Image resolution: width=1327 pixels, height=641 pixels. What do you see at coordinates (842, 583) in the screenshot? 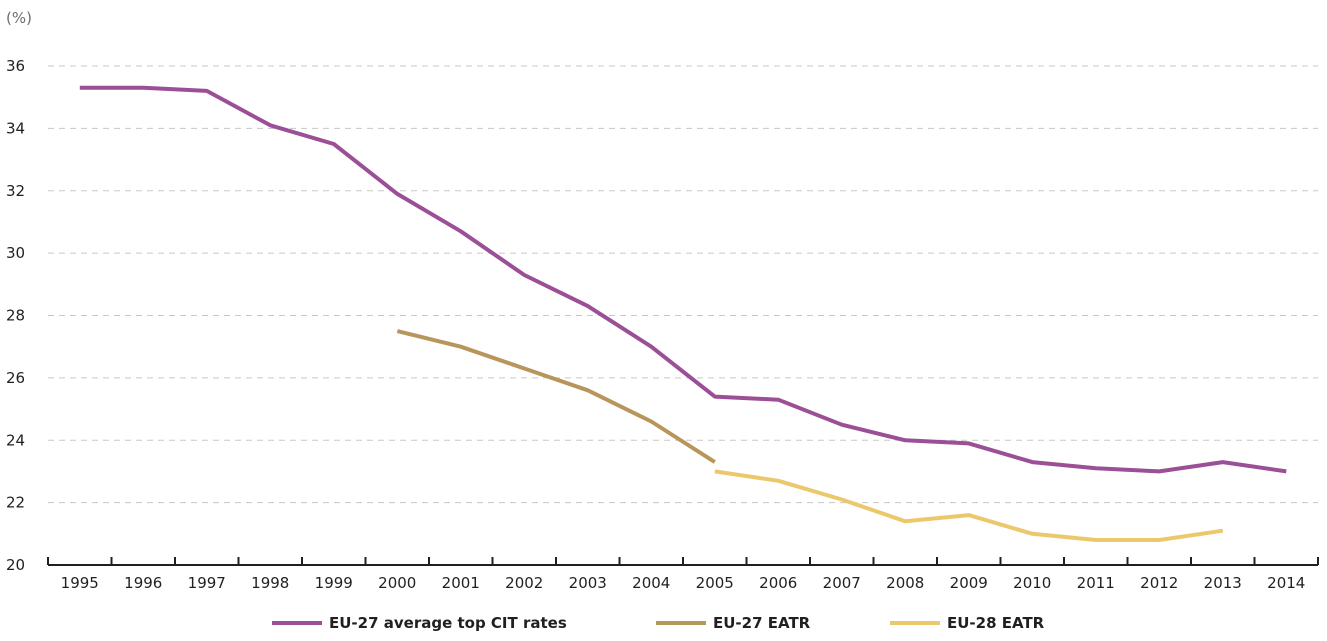
I see `x-tick-label: 2007` at bounding box center [842, 583].